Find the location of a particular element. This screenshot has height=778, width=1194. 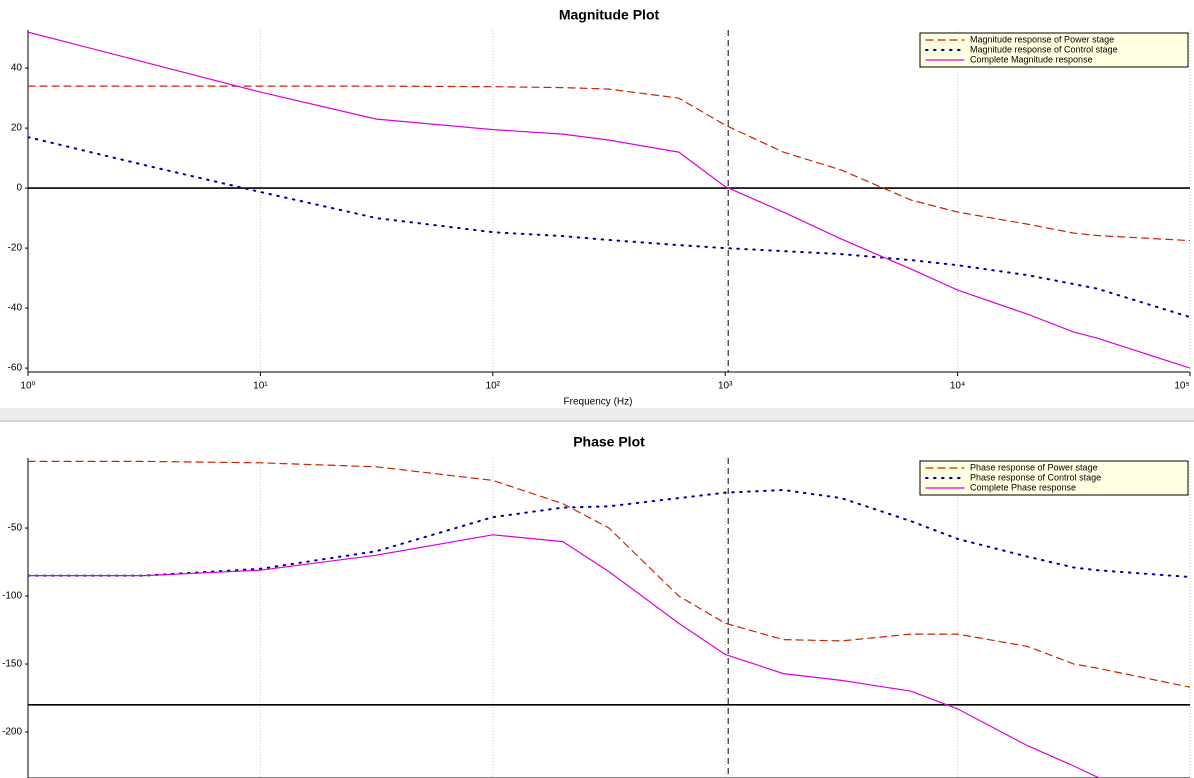

legend-label: Complete Phase response is located at coordinates (1023, 487).